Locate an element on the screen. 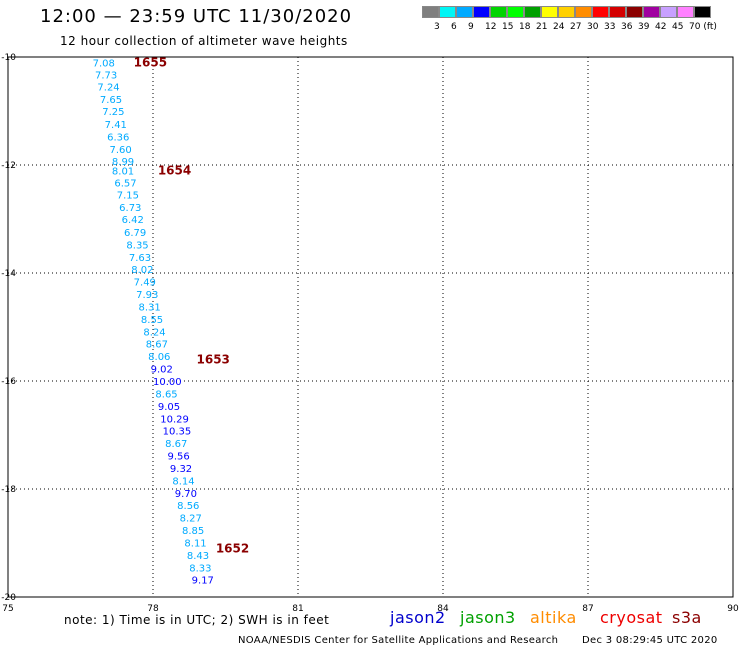 This screenshot has height=650, width=740. legend-label: 33 is located at coordinates (610, 27).